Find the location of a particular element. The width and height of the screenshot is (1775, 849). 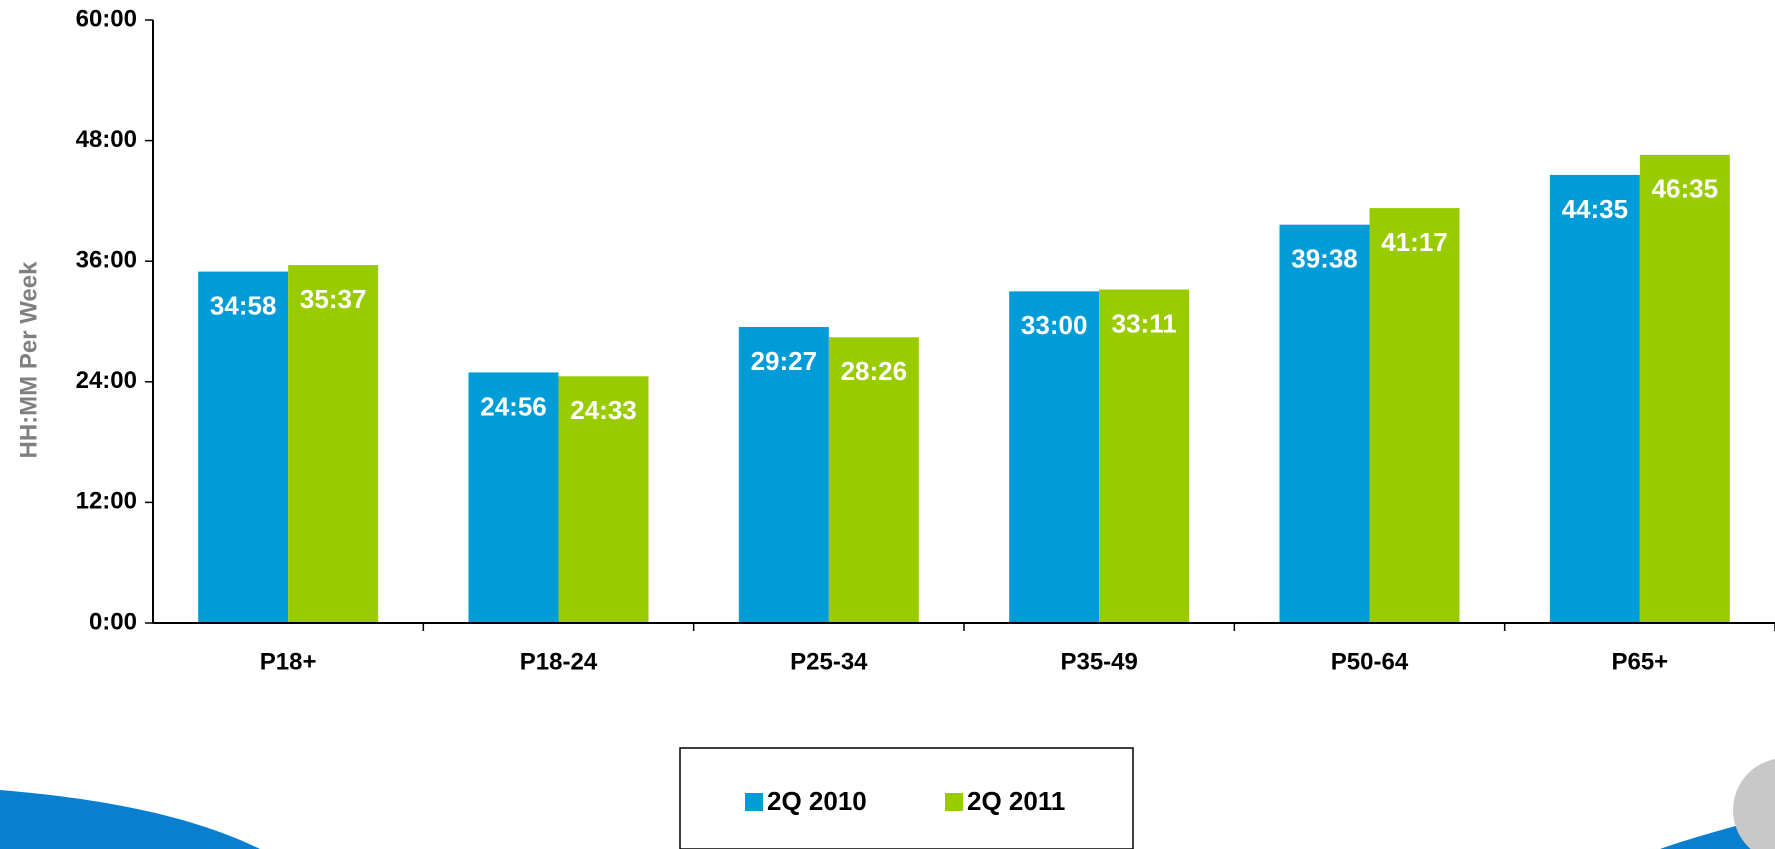

data-label: 33:11 is located at coordinates (1144, 323).